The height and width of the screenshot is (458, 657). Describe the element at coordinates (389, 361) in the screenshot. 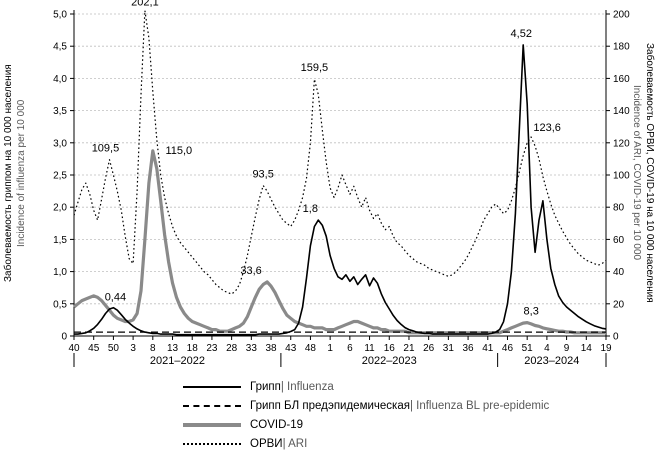

I see `season-label: 2022–2023` at that location.